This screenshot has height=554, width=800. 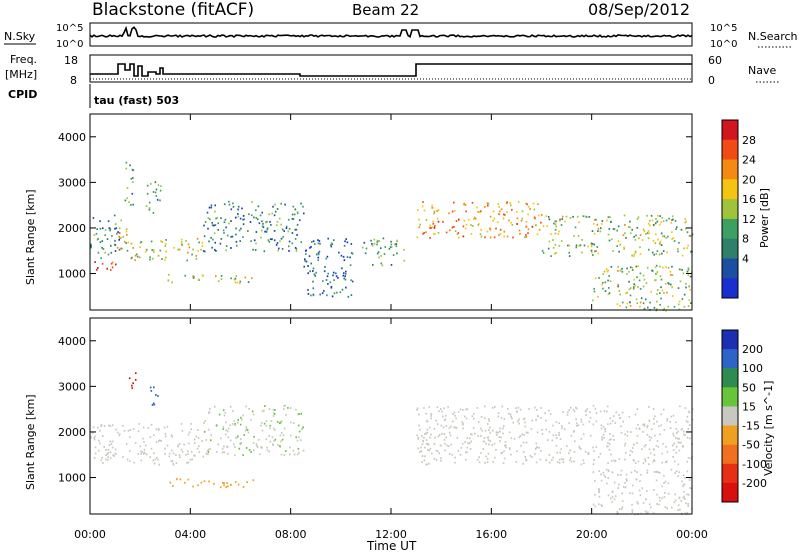 I want to click on nave-tick-top: 60, so click(x=715, y=60).